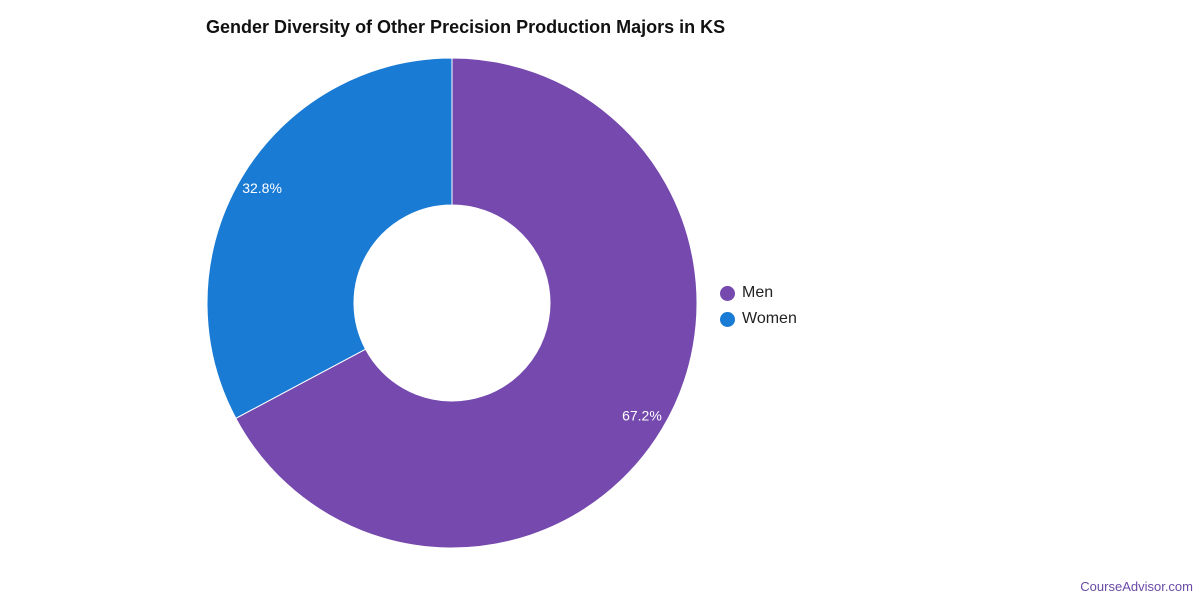 The height and width of the screenshot is (600, 1200). Describe the element at coordinates (642, 416) in the screenshot. I see `slice-label-men: 67.2%` at that location.